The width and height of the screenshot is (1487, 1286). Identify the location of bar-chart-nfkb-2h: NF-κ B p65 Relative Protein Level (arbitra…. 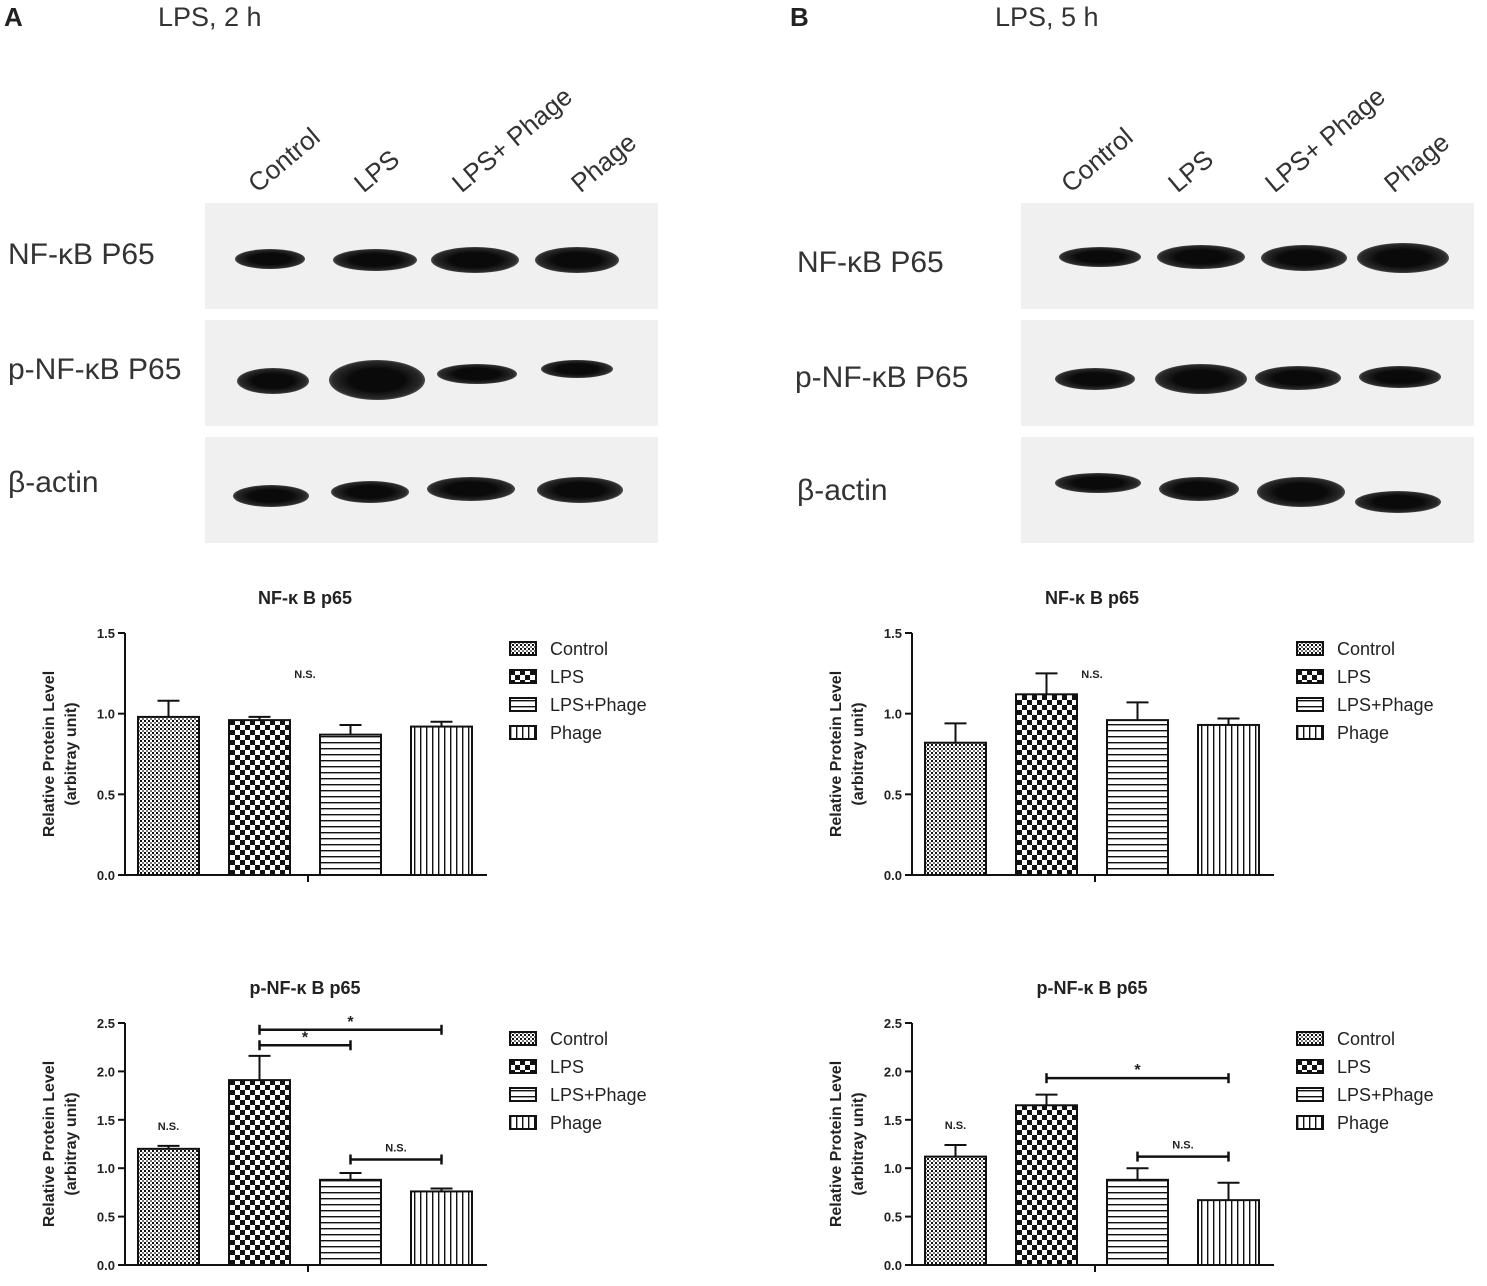
(344, 735).